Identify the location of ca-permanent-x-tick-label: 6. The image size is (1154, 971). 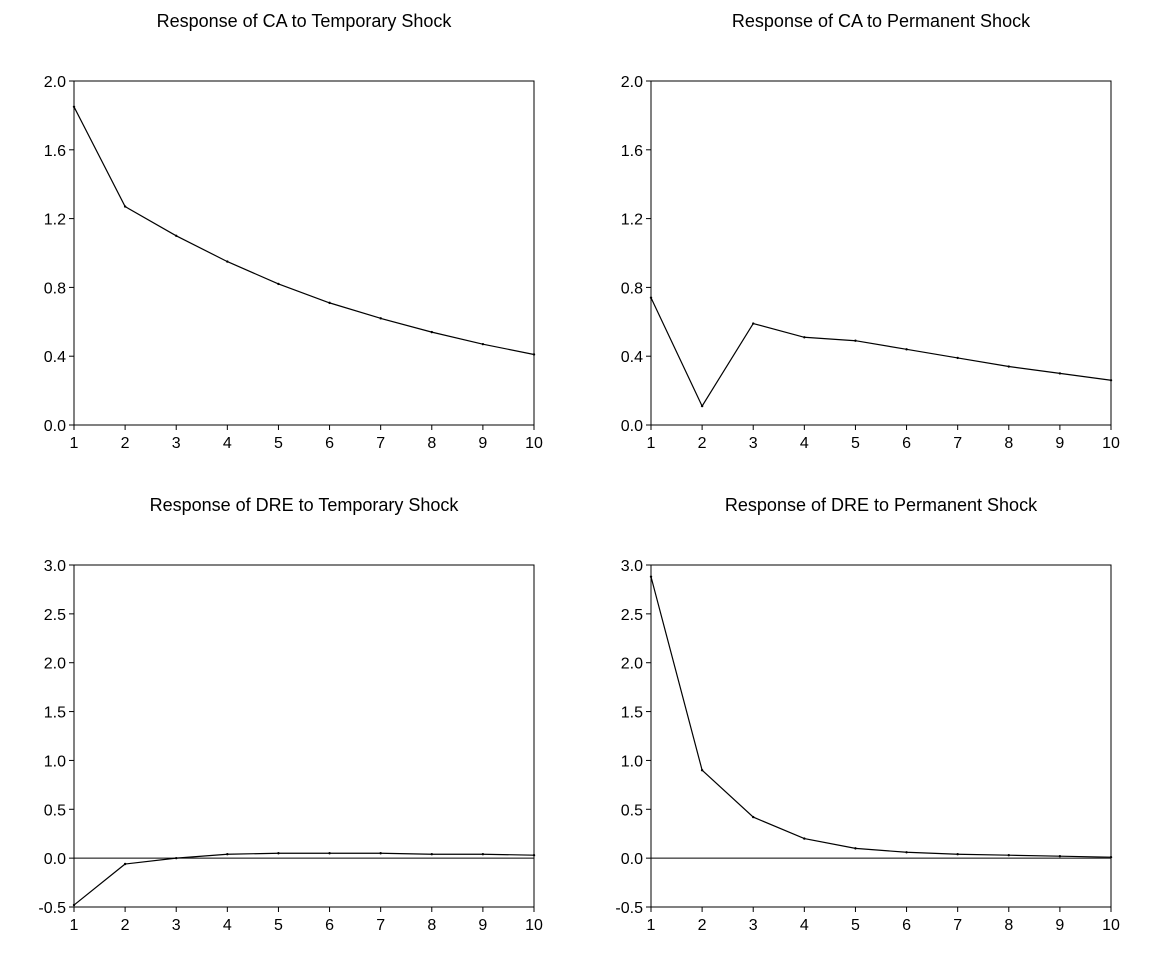
(906, 443).